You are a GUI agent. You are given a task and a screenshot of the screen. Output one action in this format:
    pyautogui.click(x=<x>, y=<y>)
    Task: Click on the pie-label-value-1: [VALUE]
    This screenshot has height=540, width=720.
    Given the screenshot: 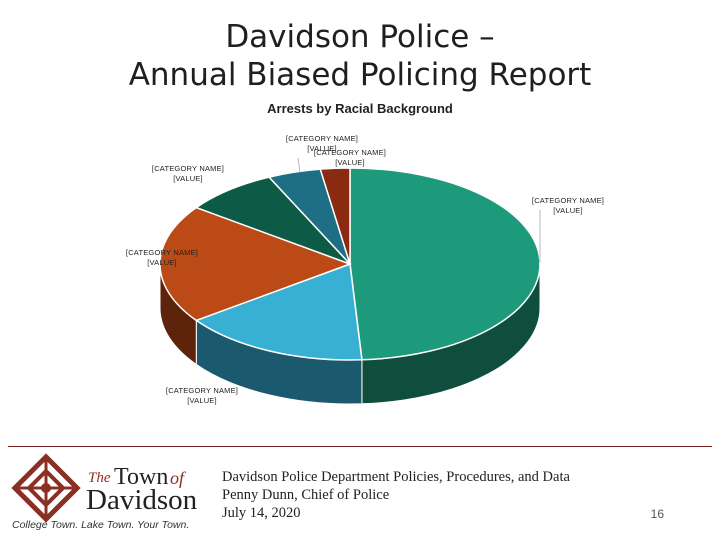 What is the action you would take?
    pyautogui.click(x=568, y=210)
    